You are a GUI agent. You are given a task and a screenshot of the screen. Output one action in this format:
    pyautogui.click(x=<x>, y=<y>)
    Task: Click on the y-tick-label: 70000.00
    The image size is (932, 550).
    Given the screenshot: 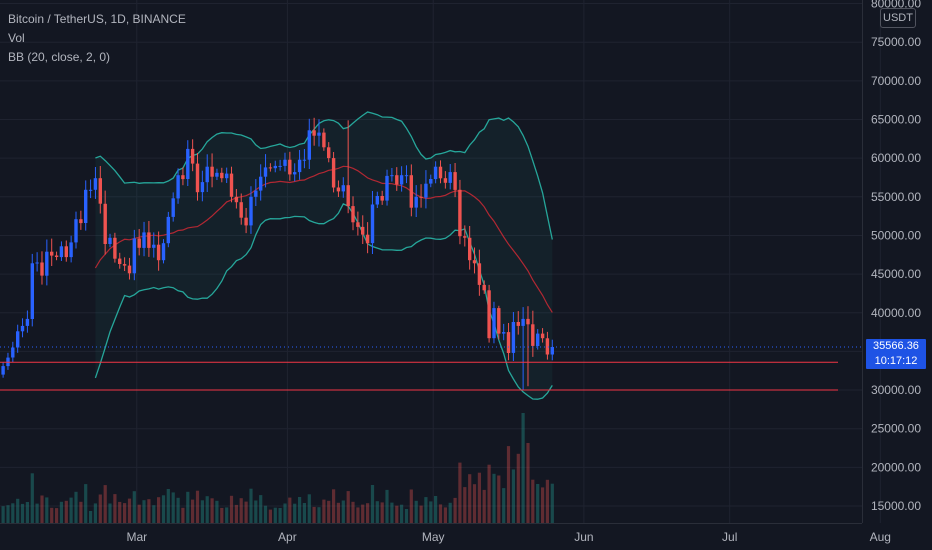 What is the action you would take?
    pyautogui.click(x=896, y=81)
    